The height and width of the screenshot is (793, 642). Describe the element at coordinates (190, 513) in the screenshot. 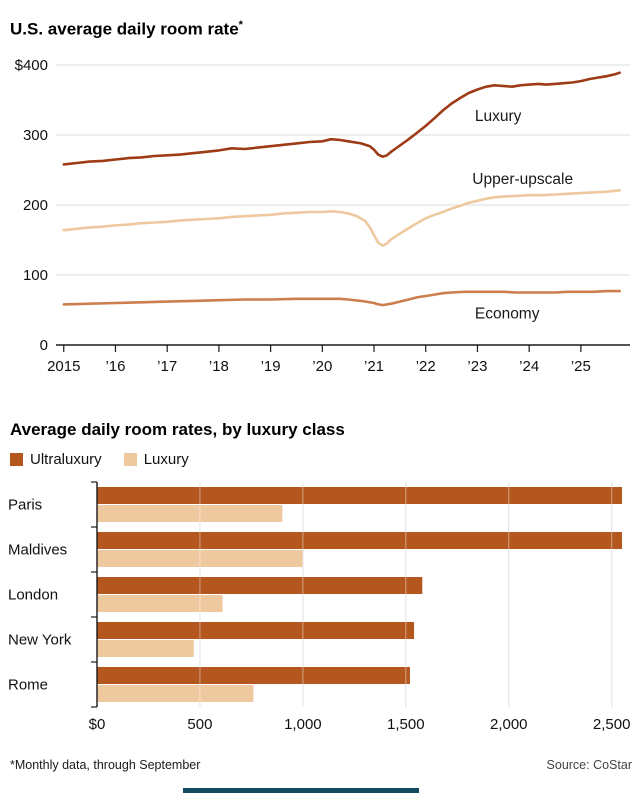

I see `bar-luxury-paris` at that location.